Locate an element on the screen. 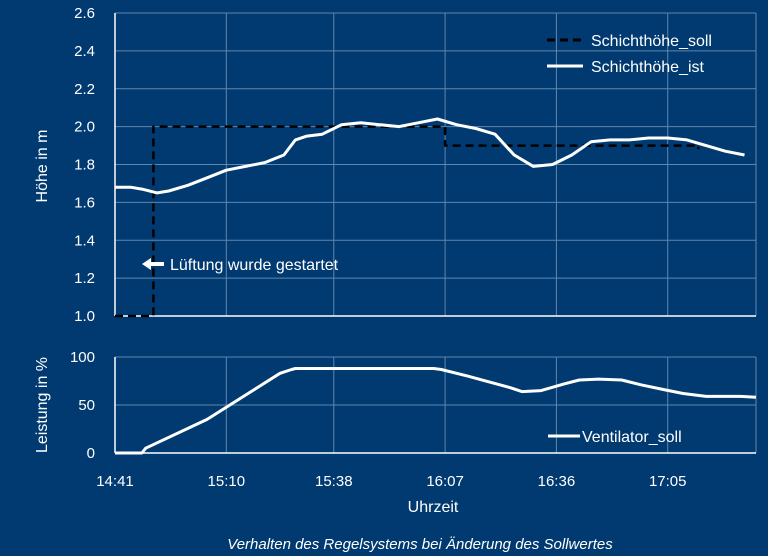 The height and width of the screenshot is (556, 768). series-line-schichthoehe-ist is located at coordinates (430, 156).